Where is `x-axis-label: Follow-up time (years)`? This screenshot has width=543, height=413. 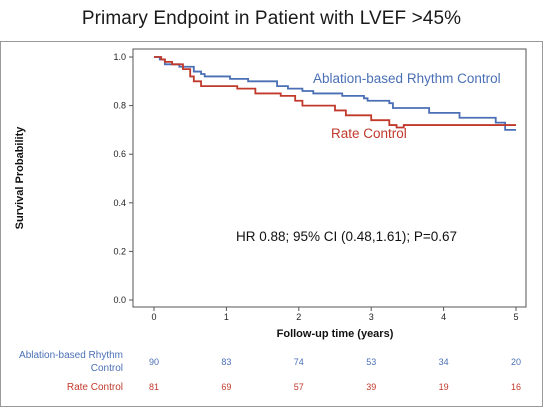 x-axis-label: Follow-up time (years) is located at coordinates (335, 334).